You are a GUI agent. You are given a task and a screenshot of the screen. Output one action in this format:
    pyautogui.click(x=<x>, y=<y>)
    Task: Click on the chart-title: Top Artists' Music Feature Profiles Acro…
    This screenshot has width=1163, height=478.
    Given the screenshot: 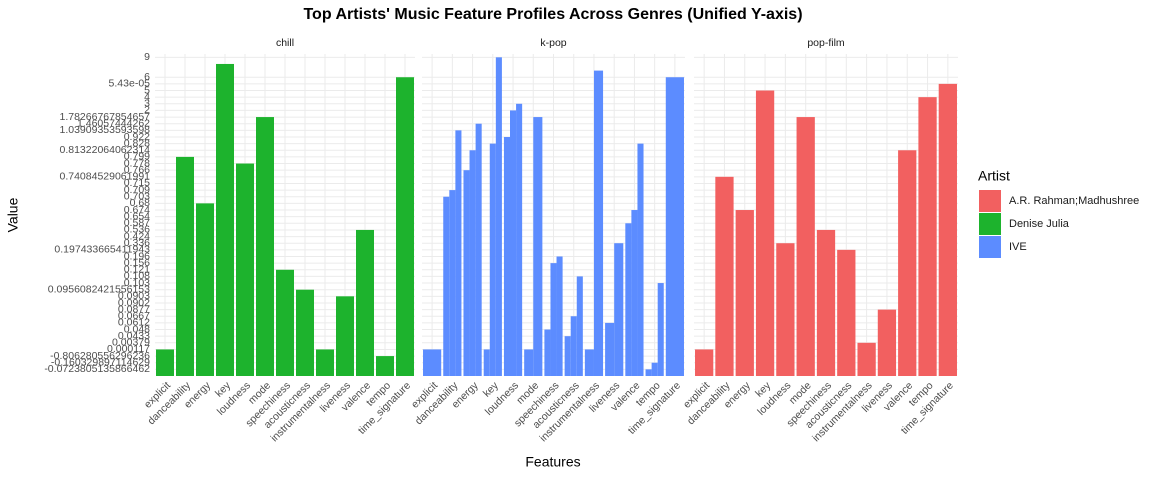 What is the action you would take?
    pyautogui.click(x=552, y=14)
    